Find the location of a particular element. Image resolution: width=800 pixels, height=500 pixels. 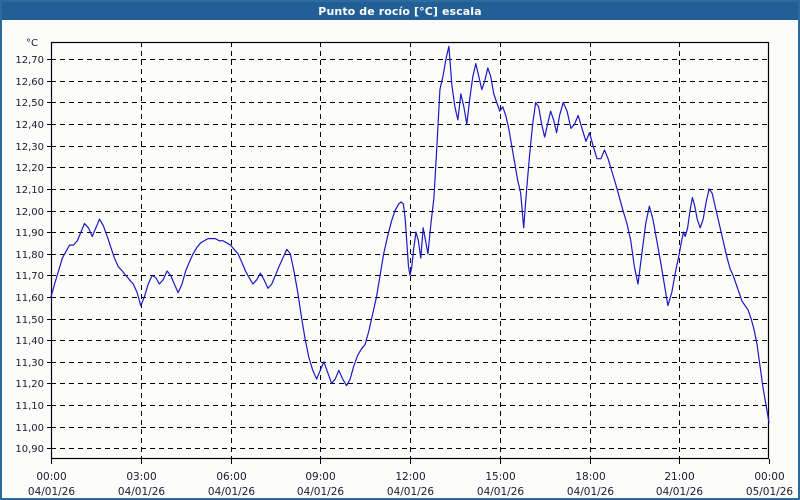

y-tick-label: 11,50 is located at coordinates (29, 320).